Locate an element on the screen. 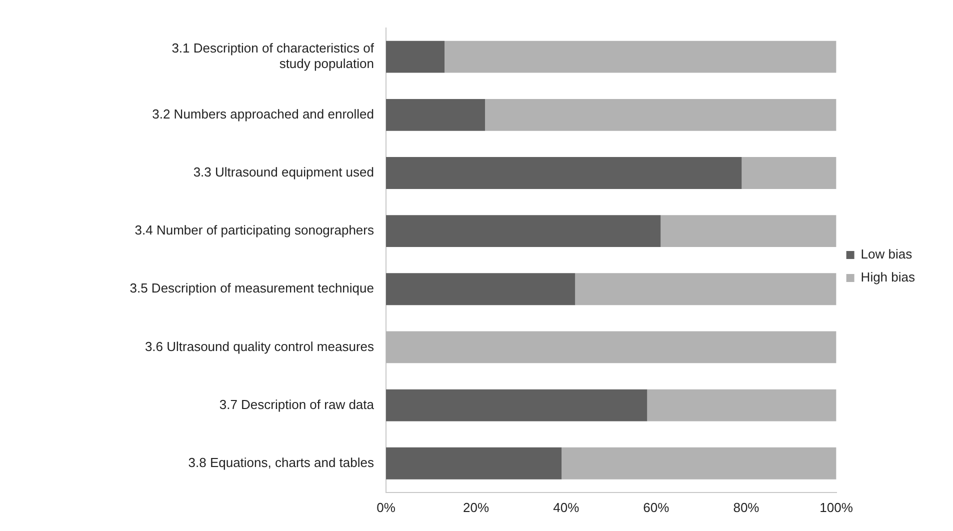 The image size is (953, 531). y-tick-label: 3.7 Description of raw data is located at coordinates (297, 404).